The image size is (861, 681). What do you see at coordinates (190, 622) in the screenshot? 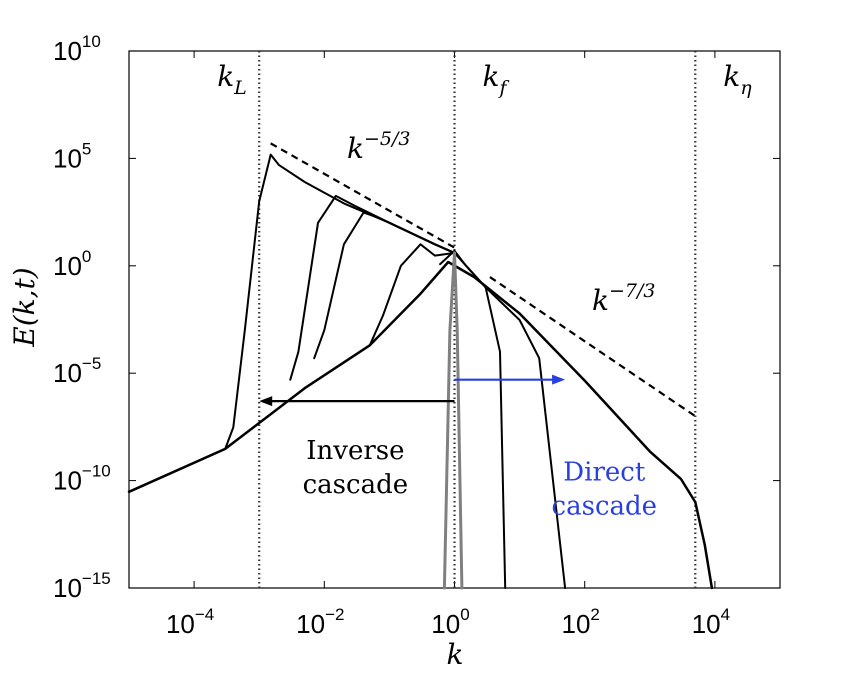
I see `x-tick-label-0: 10⁻⁴` at bounding box center [190, 622].